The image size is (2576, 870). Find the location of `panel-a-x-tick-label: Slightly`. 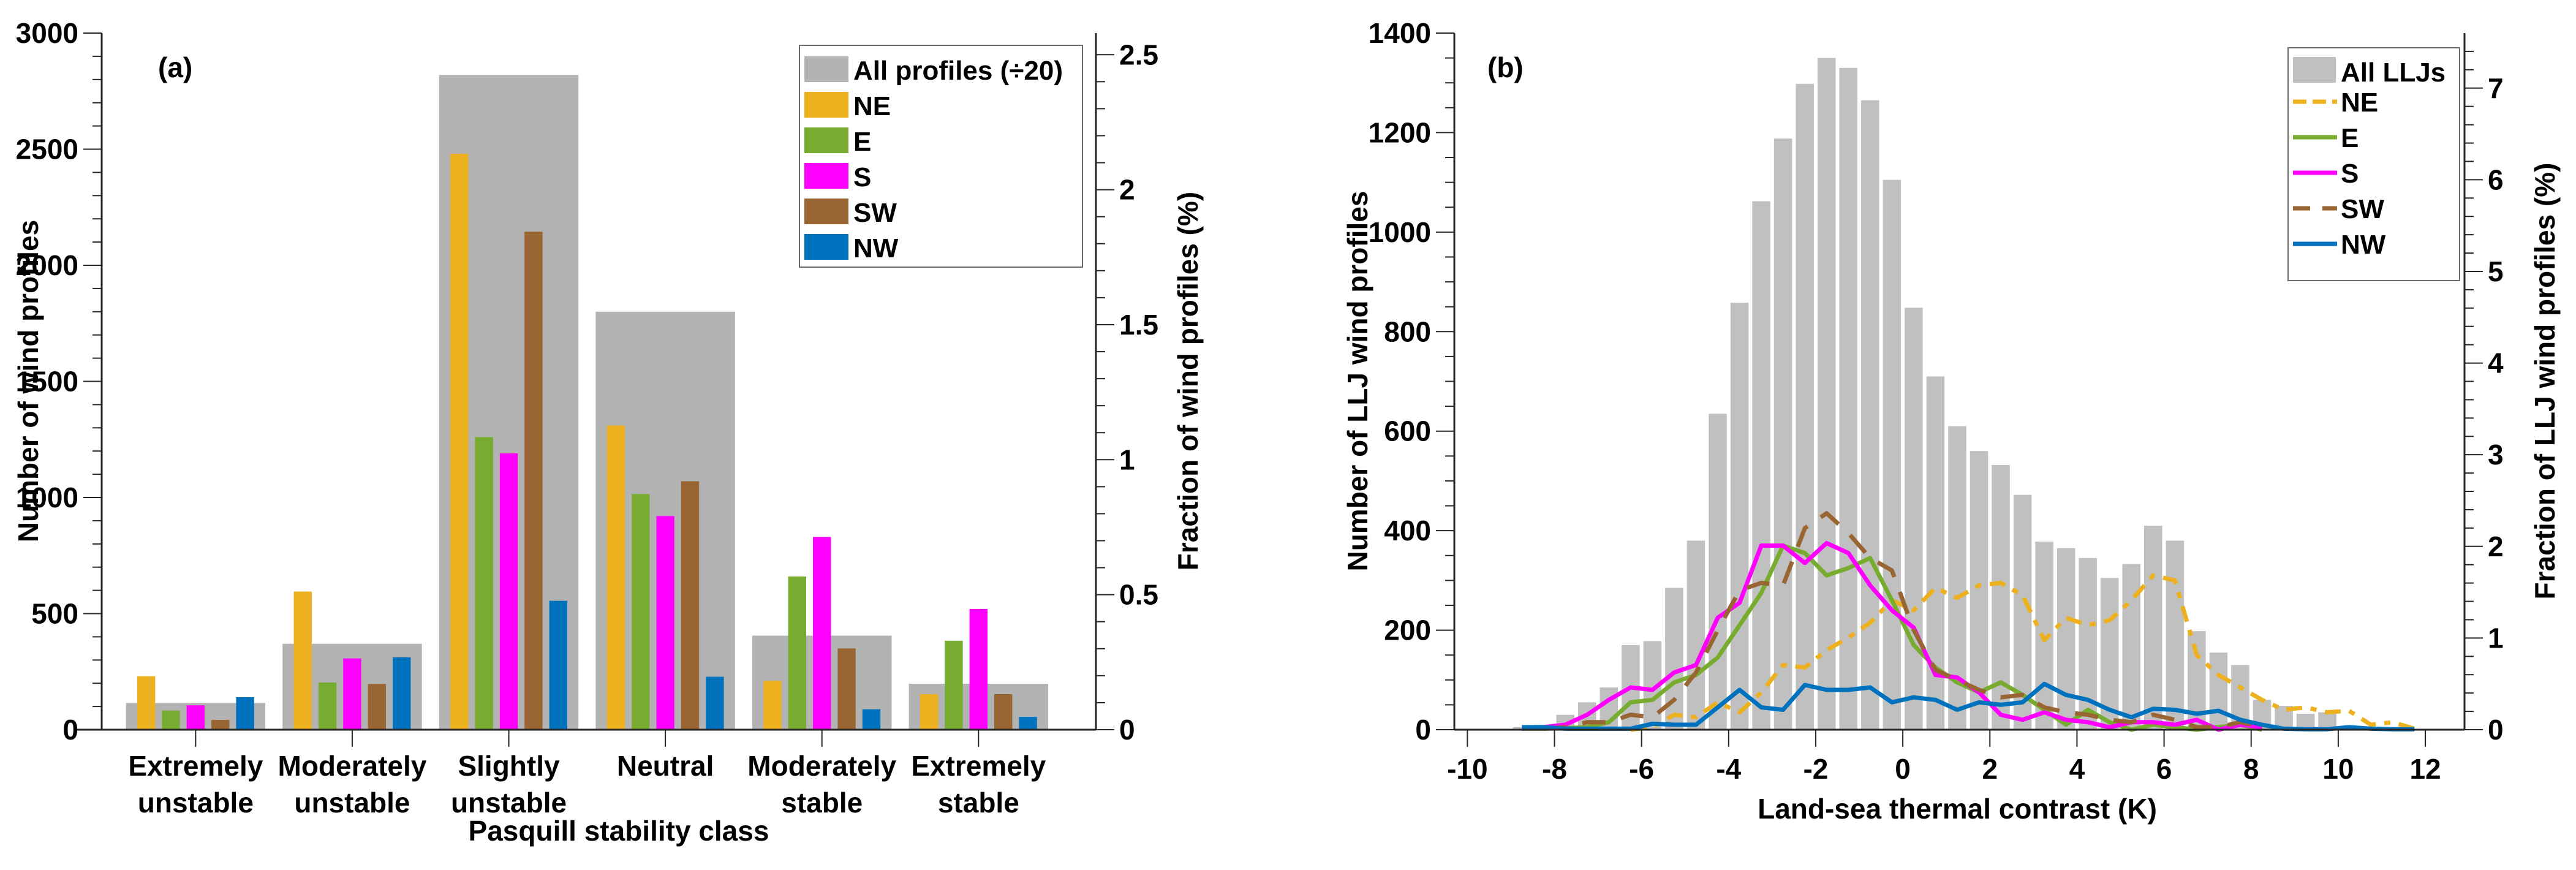

panel-a-x-tick-label: Slightly is located at coordinates (509, 766).